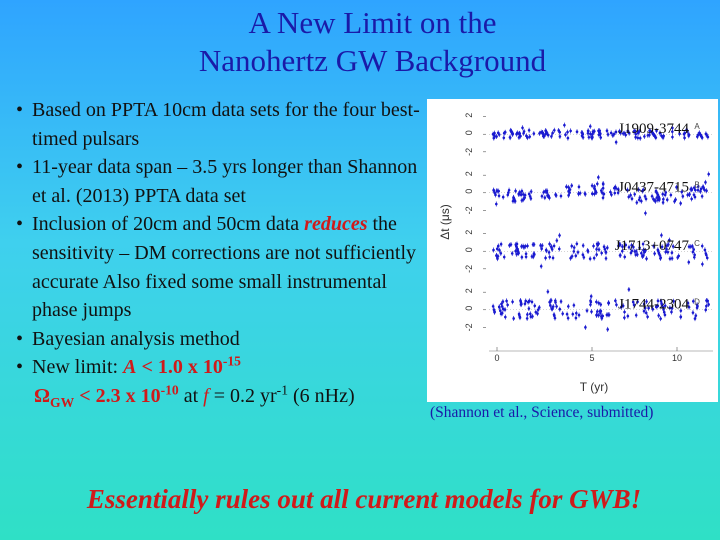  I want to click on limit-A-value: < 1.0 x 10, so click(179, 367).